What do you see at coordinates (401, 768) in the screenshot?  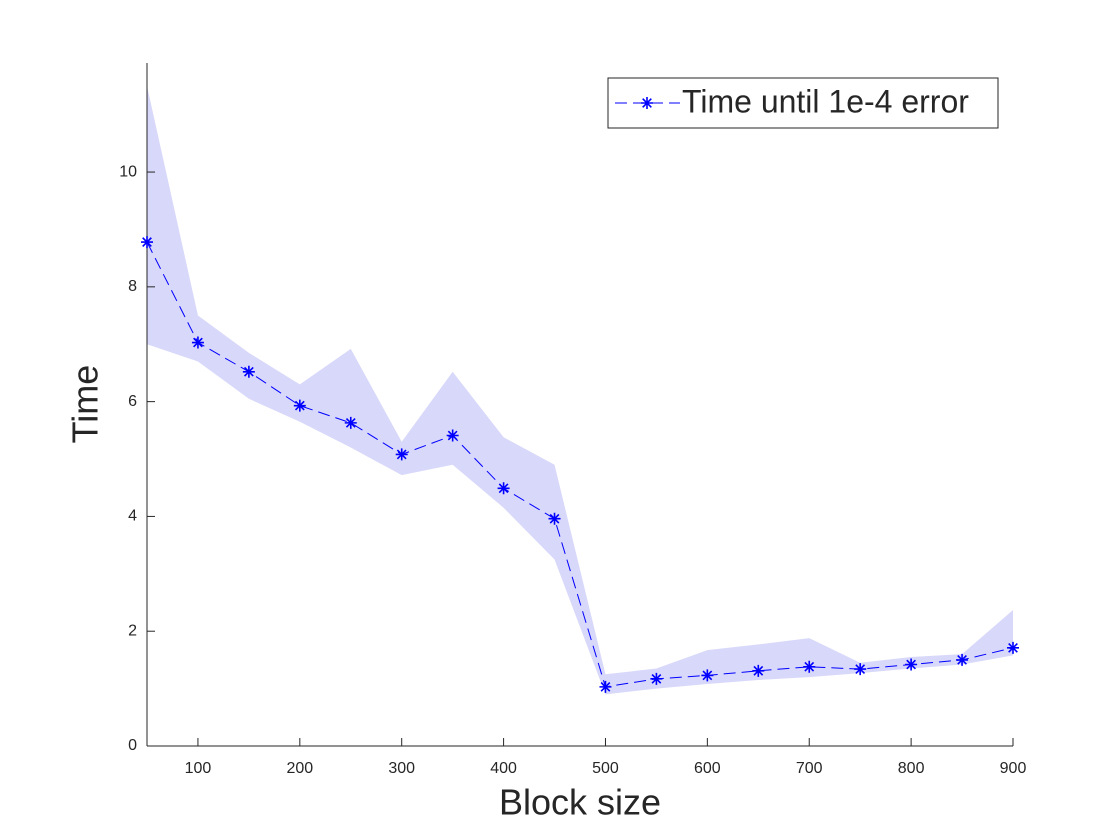 I see `x-tick-label: 300` at bounding box center [401, 768].